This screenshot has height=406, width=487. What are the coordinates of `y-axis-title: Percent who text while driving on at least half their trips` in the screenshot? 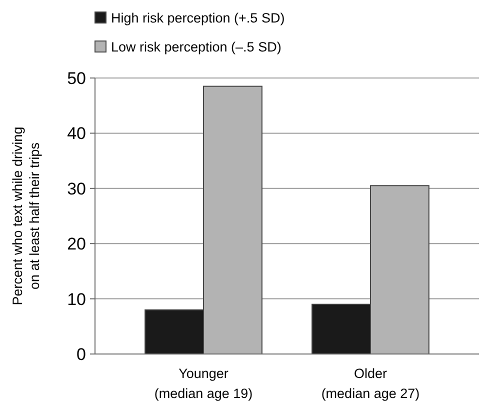 It's located at (26, 216).